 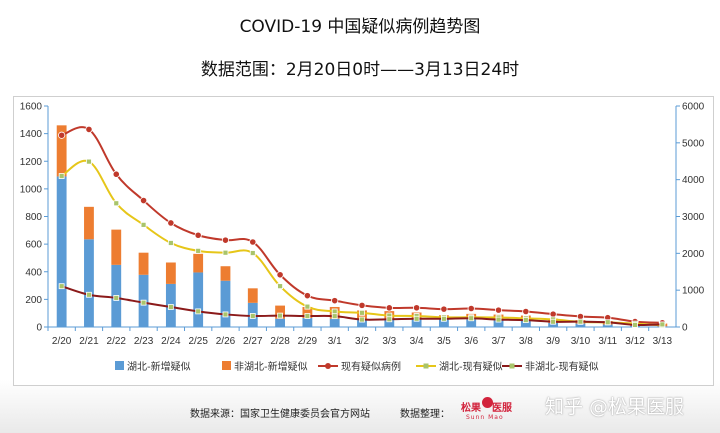 I want to click on x-tick-label: 2/27, so click(x=253, y=341).